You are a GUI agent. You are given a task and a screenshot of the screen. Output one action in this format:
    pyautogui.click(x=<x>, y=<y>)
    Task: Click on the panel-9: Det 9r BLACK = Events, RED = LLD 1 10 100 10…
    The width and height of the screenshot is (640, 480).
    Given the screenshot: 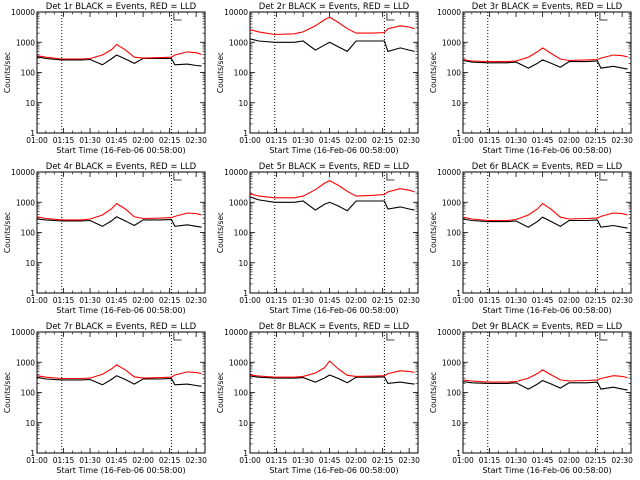 What is the action you would take?
    pyautogui.click(x=531, y=398)
    